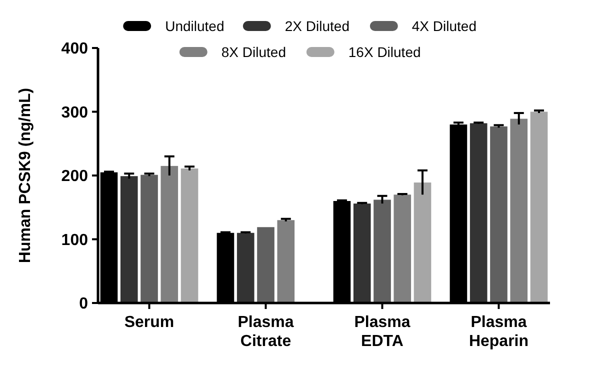 The height and width of the screenshot is (380, 600). Describe the element at coordinates (253, 52) in the screenshot. I see `legend-label: 8X Diluted` at that location.